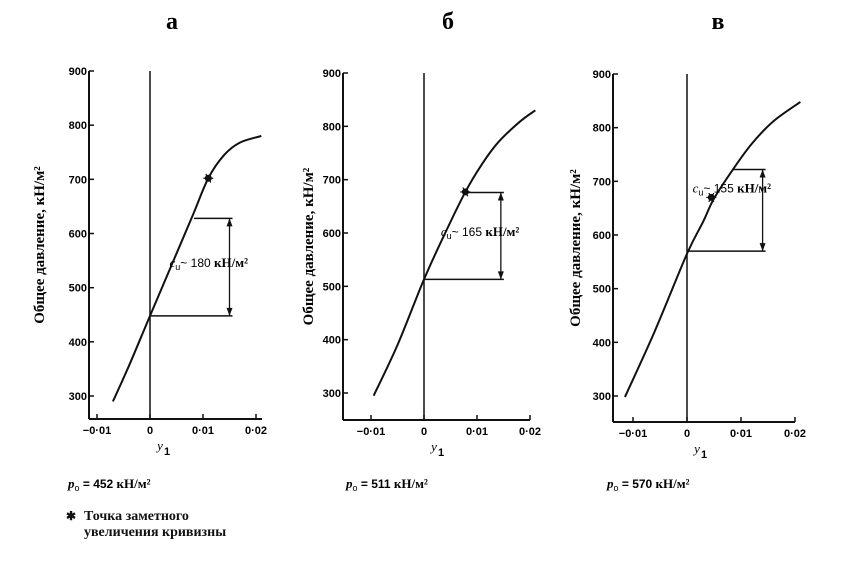 The image size is (861, 582). Describe the element at coordinates (98, 484) in the screenshot. I see `p0-number: = 452` at that location.